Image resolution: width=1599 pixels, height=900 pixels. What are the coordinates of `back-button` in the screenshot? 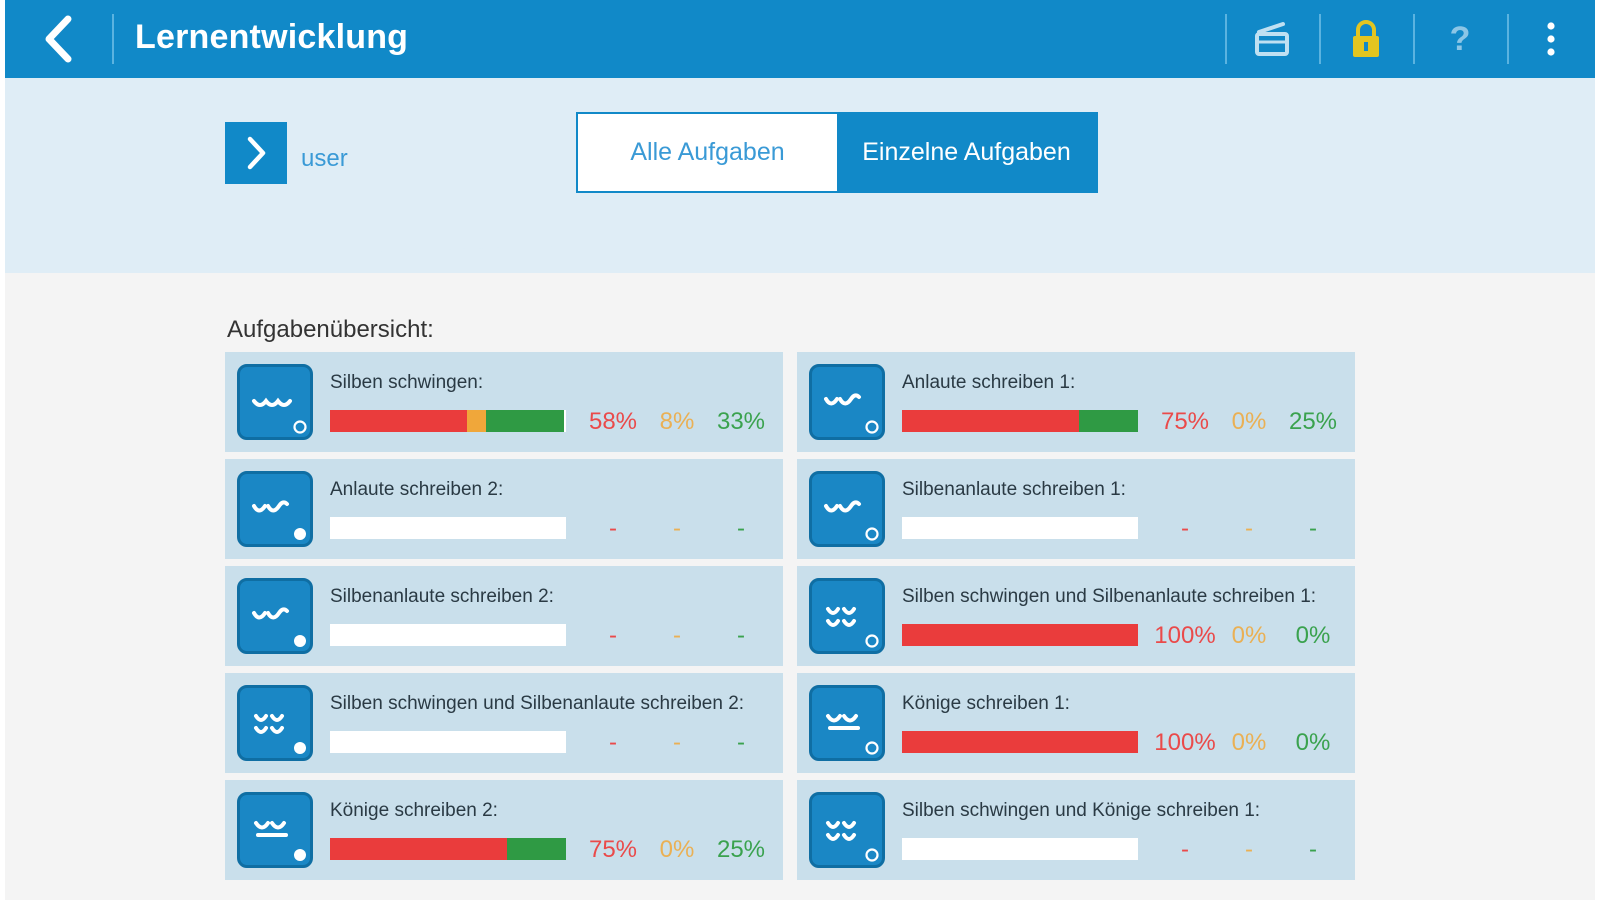 It's located at (58, 39).